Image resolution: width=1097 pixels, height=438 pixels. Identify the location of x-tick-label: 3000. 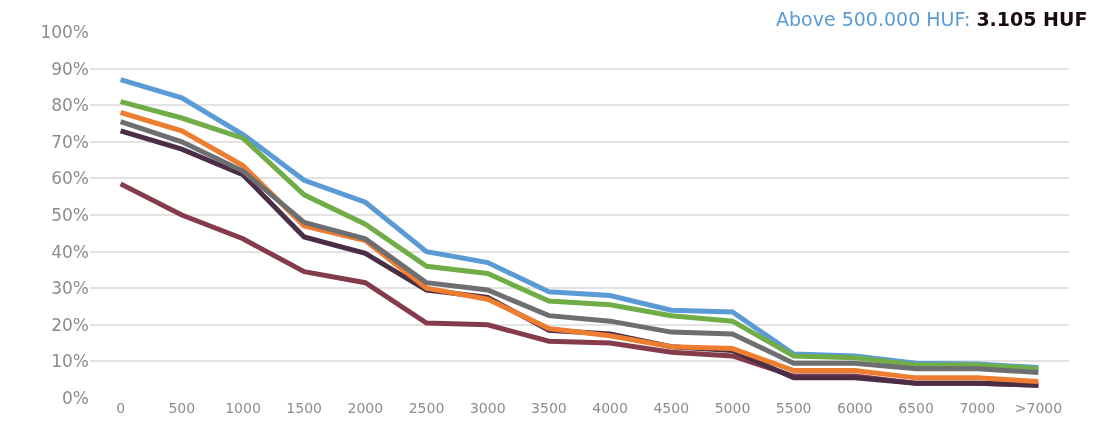
(487, 408).